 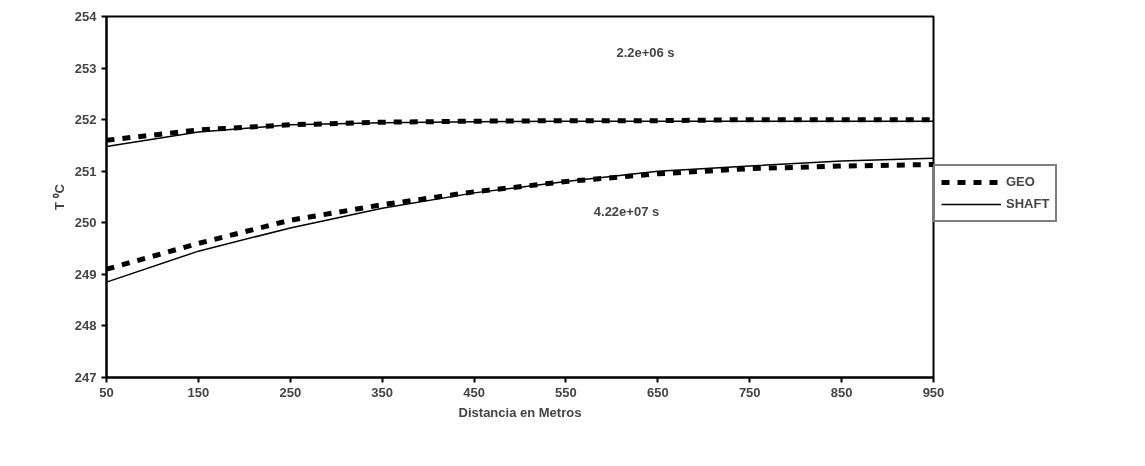 I want to click on y-tick-label: 254, so click(x=86, y=16).